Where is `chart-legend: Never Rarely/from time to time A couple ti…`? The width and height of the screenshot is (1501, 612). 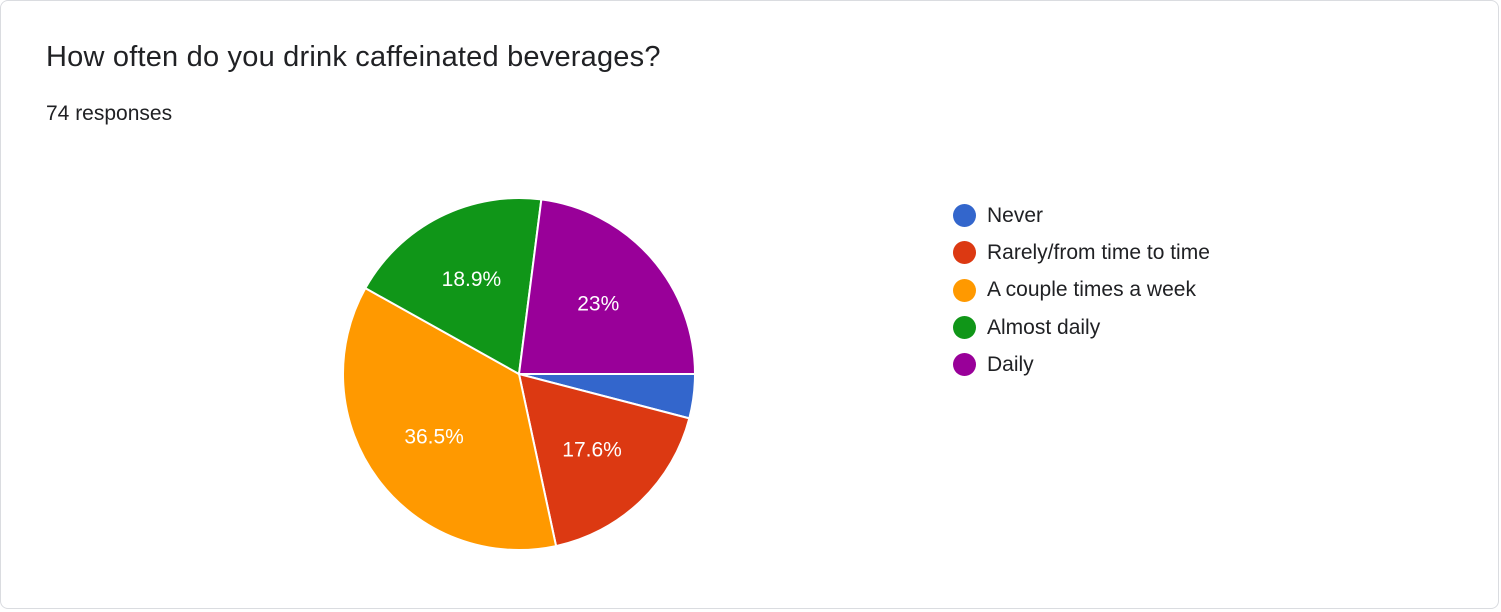 chart-legend: Never Rarely/from time to time A couple ti… is located at coordinates (1081, 290).